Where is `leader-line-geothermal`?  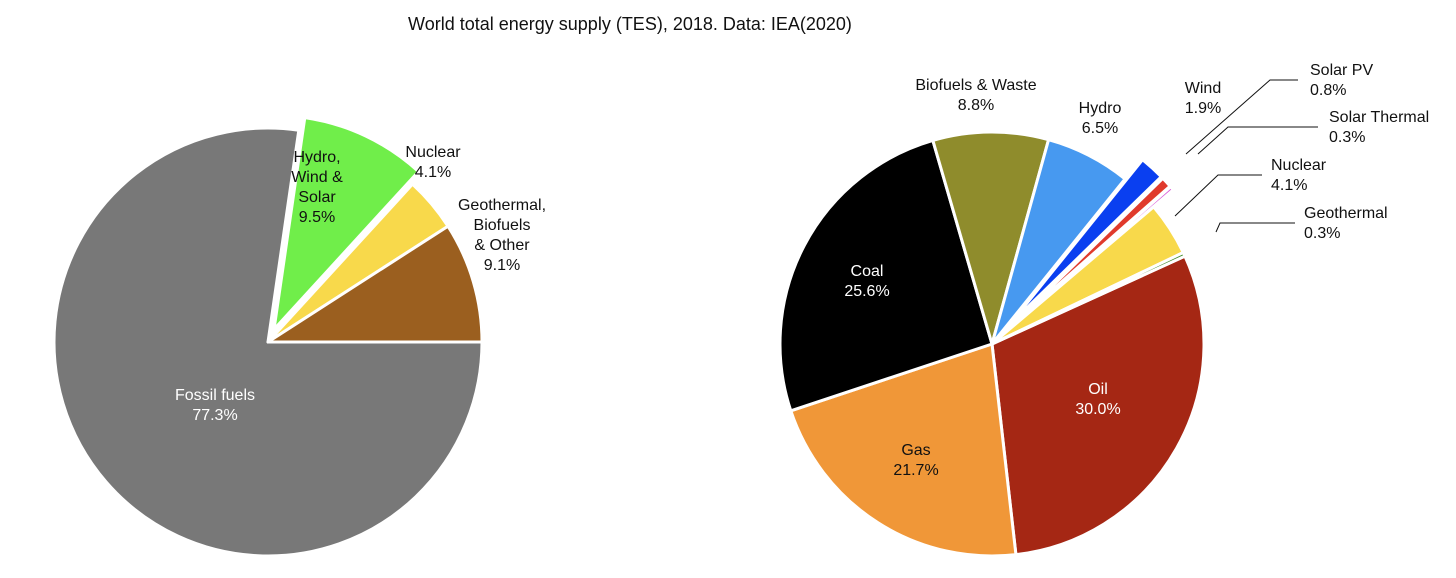
leader-line-geothermal is located at coordinates (1255, 227).